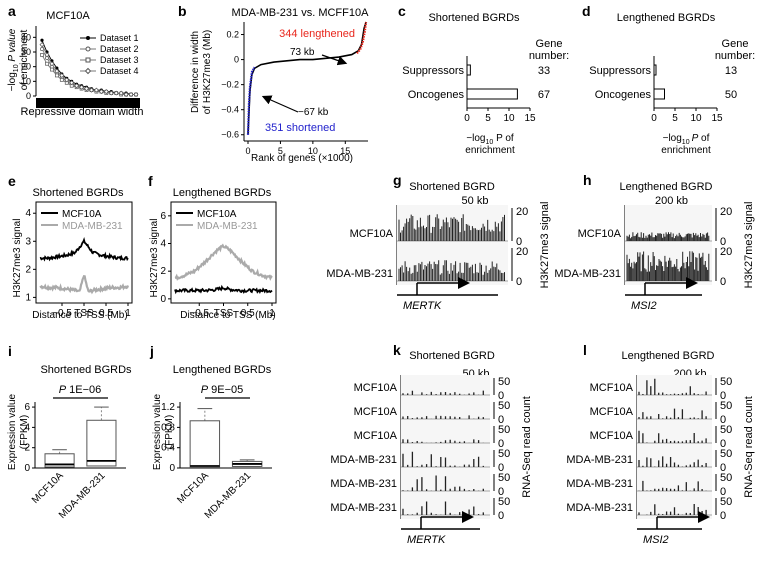 Image resolution: width=772 pixels, height=561 pixels. What do you see at coordinates (452, 187) in the screenshot?
I see `track-title: Shortened BGRD` at bounding box center [452, 187].